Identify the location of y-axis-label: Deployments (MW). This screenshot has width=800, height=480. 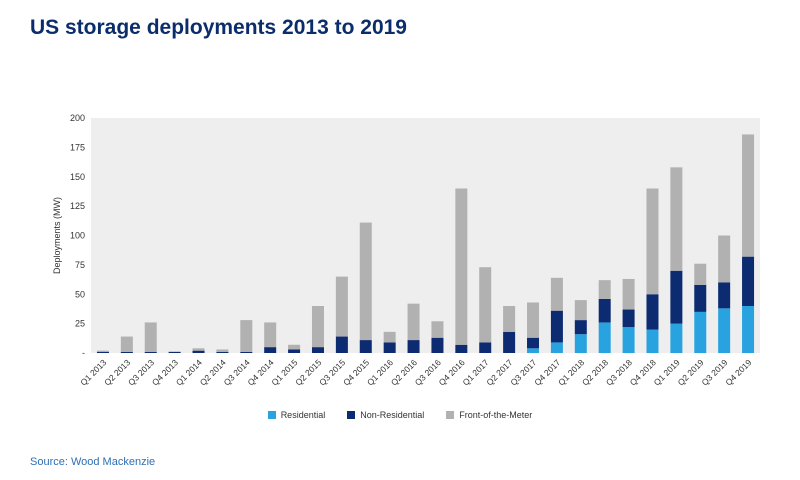
(57, 235).